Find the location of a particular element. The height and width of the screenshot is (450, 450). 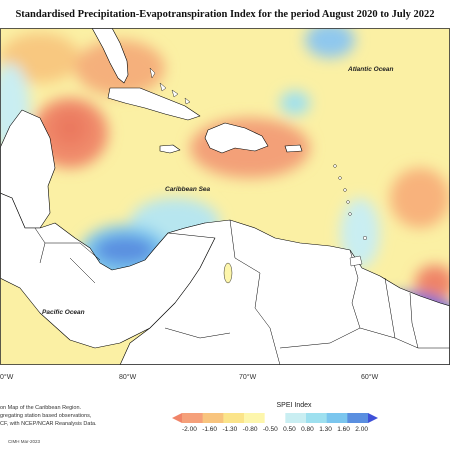

dry-zone-guiana is located at coordinates (432, 283).